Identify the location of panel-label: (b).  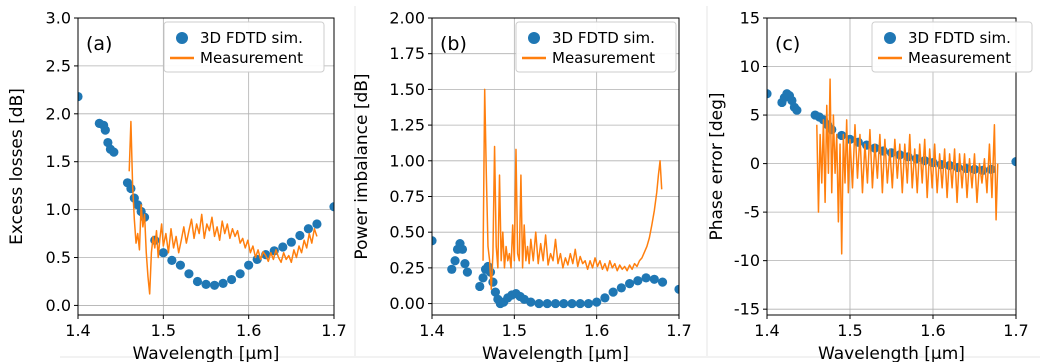
(453, 44).